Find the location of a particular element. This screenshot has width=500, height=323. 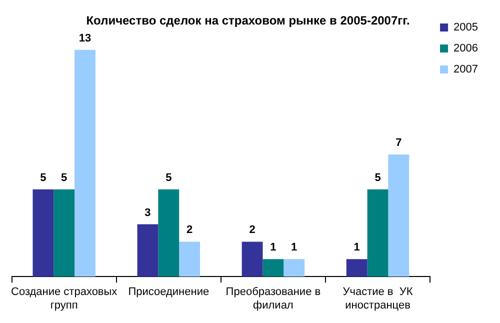

x-tick-label: Участие в УК иностранцев is located at coordinates (378, 299).